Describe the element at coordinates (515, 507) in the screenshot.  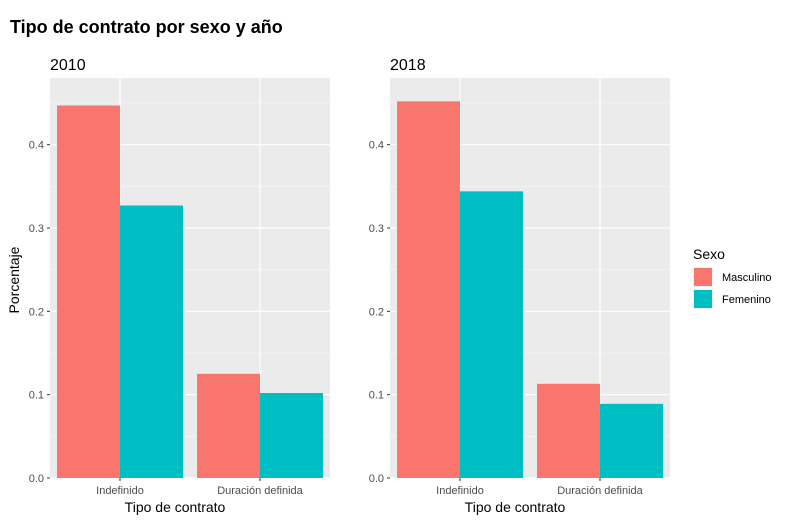
I see `x-axis-label-2018: Tipo de contrato` at that location.